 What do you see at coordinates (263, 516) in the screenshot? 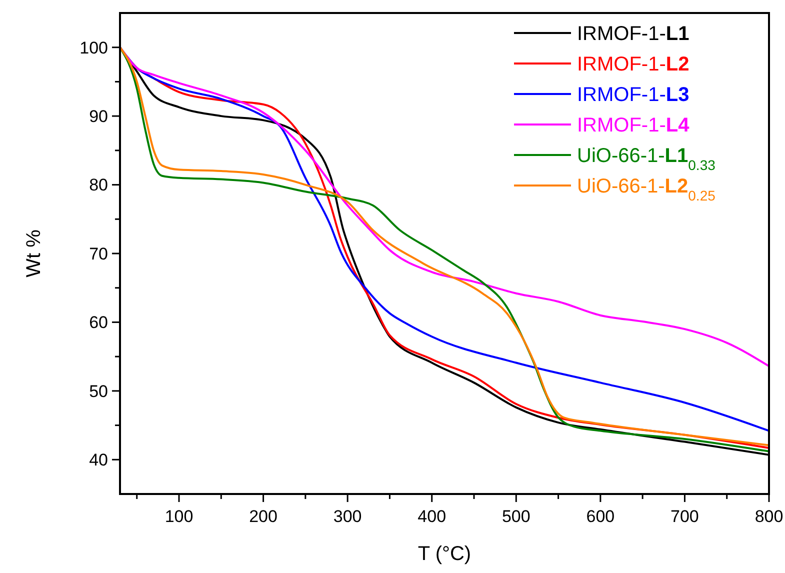
I see `x-tick-label: 200` at bounding box center [263, 516].